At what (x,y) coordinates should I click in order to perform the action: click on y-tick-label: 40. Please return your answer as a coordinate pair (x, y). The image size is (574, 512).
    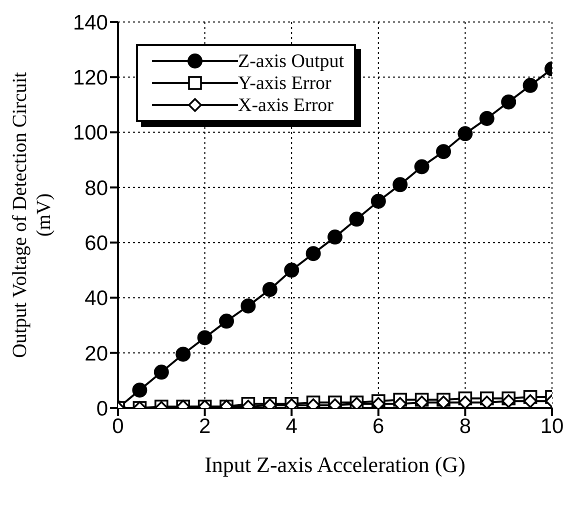
    Looking at the image, I should click on (96, 298).